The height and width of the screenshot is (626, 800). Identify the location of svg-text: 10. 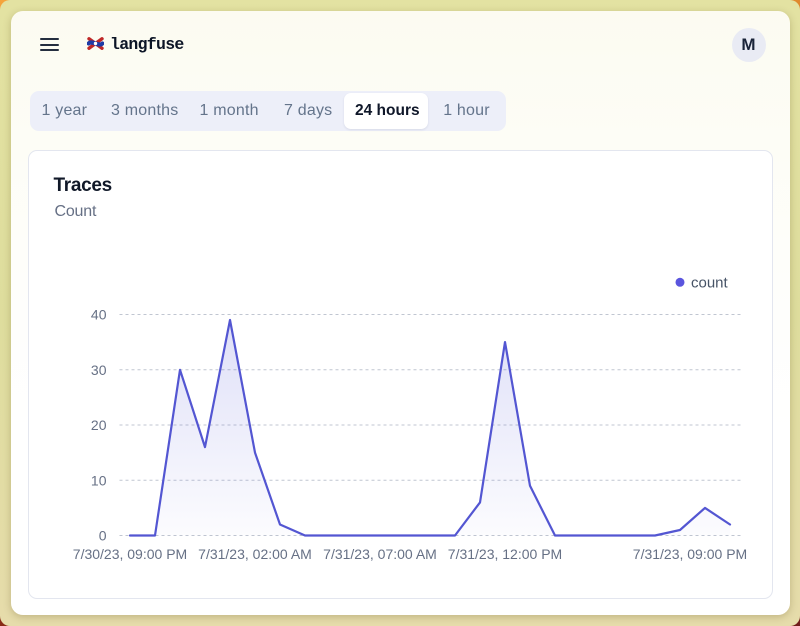
(99, 480).